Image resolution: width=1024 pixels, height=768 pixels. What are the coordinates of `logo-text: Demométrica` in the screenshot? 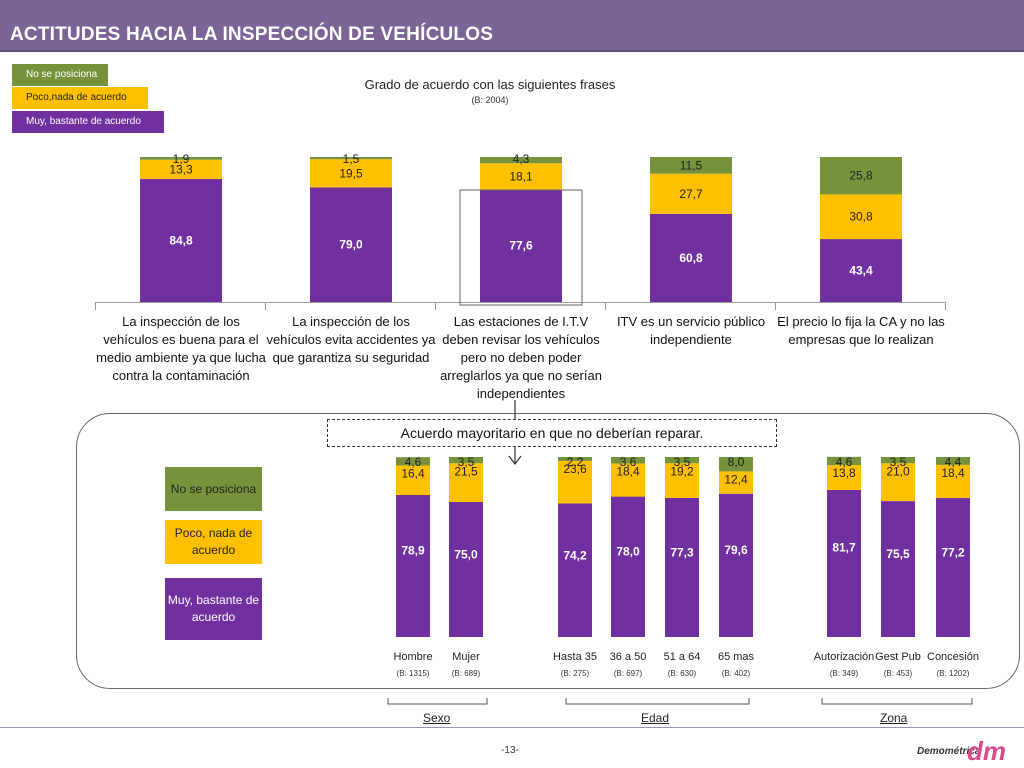 It's located at (949, 751).